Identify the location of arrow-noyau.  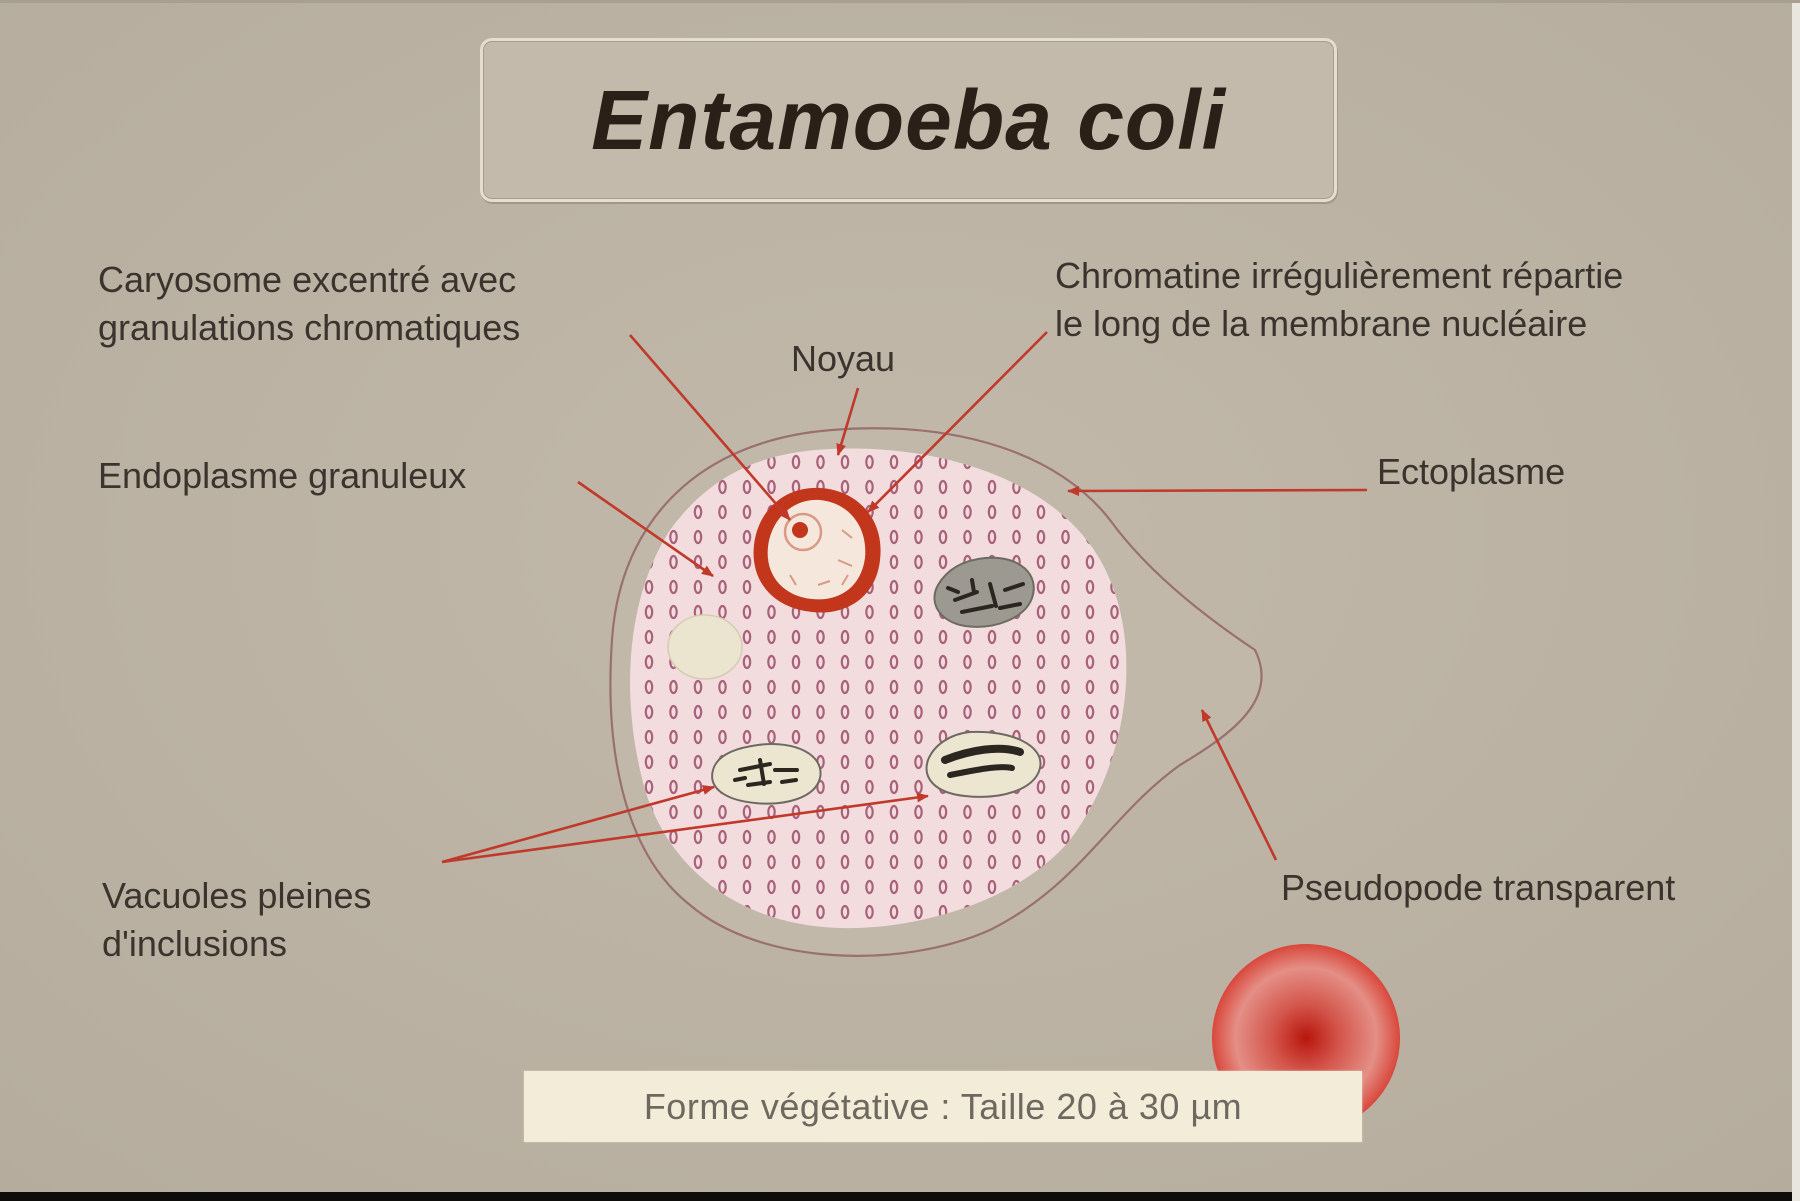
(848, 421).